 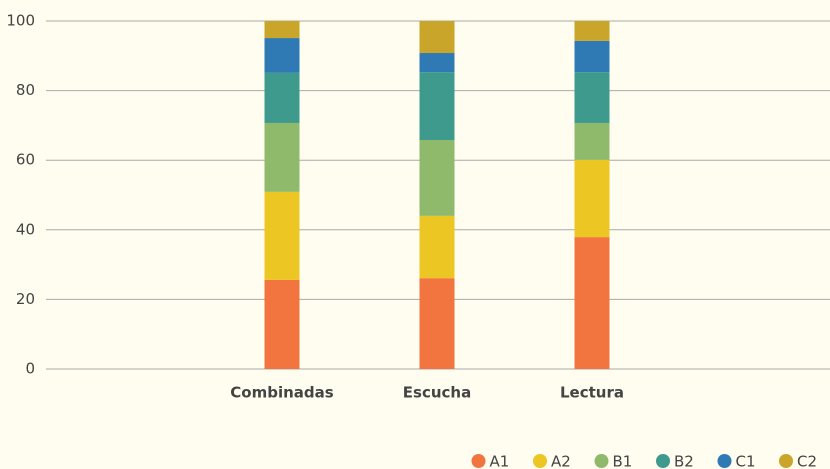 I want to click on y-tick-label: 60, so click(x=25, y=160).